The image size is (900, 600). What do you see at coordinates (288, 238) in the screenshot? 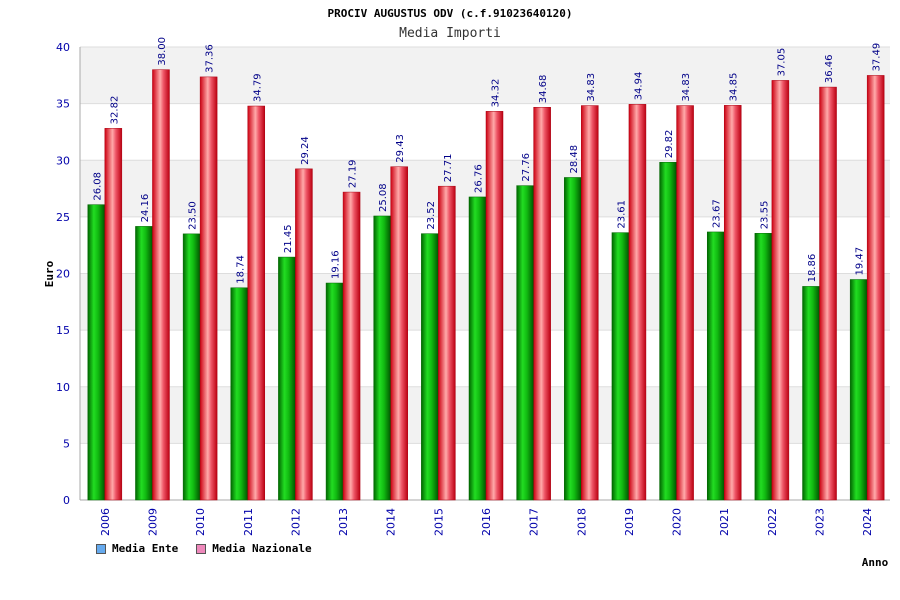
I see `value-label: 21.45` at bounding box center [288, 238].